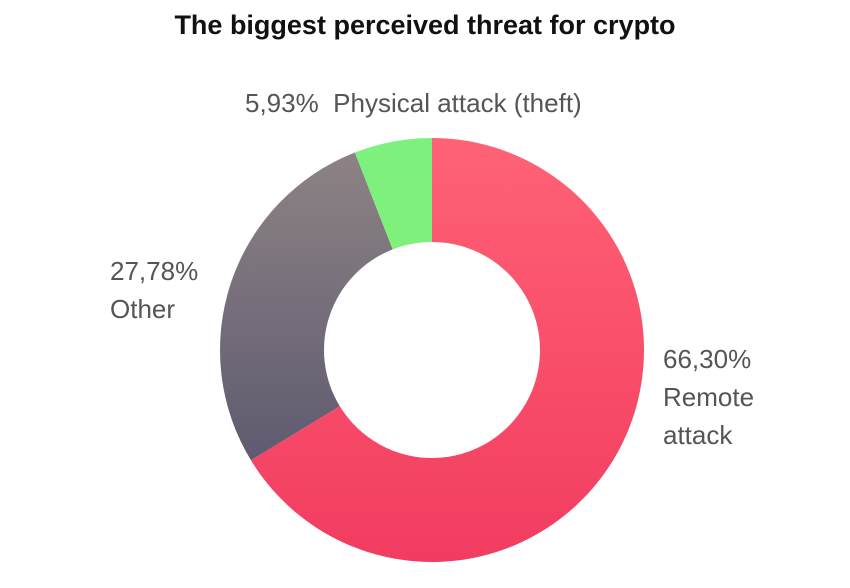 The image size is (850, 588). What do you see at coordinates (413, 103) in the screenshot?
I see `label-physical-attack-theft: 5,93% Physical attack (theft)` at bounding box center [413, 103].